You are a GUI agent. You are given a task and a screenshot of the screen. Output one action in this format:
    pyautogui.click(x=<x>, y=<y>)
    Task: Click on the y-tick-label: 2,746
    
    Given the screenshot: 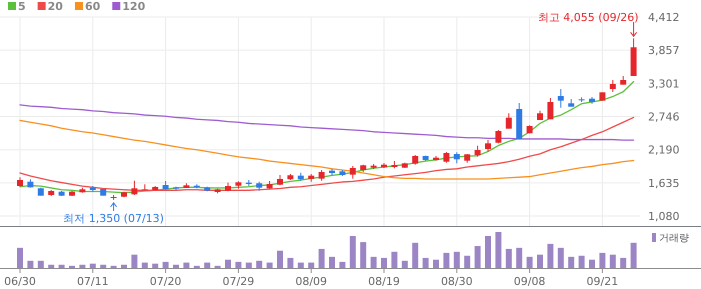 What is the action you would take?
    pyautogui.click(x=664, y=117)
    